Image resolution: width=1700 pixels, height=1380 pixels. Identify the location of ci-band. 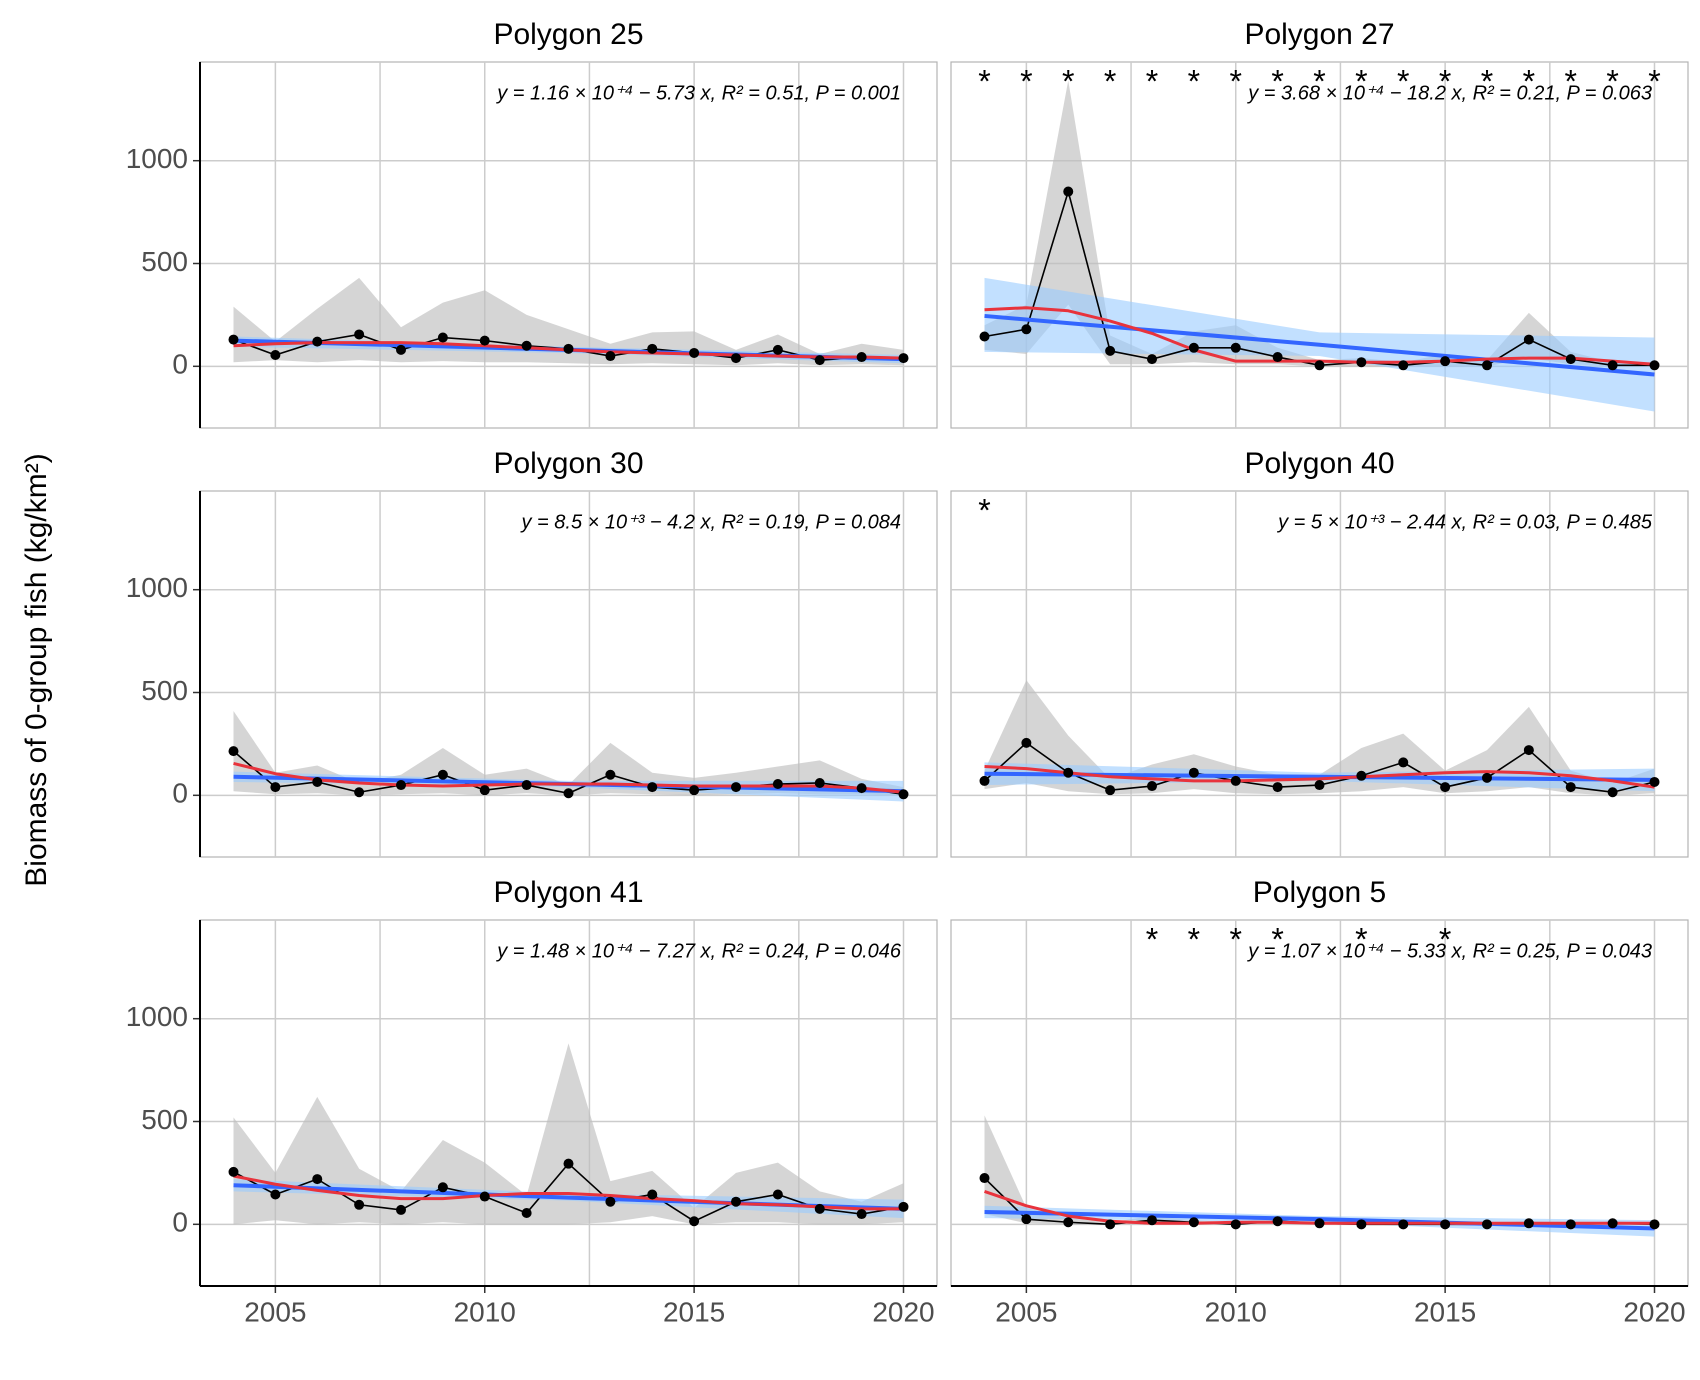
(1319, 738).